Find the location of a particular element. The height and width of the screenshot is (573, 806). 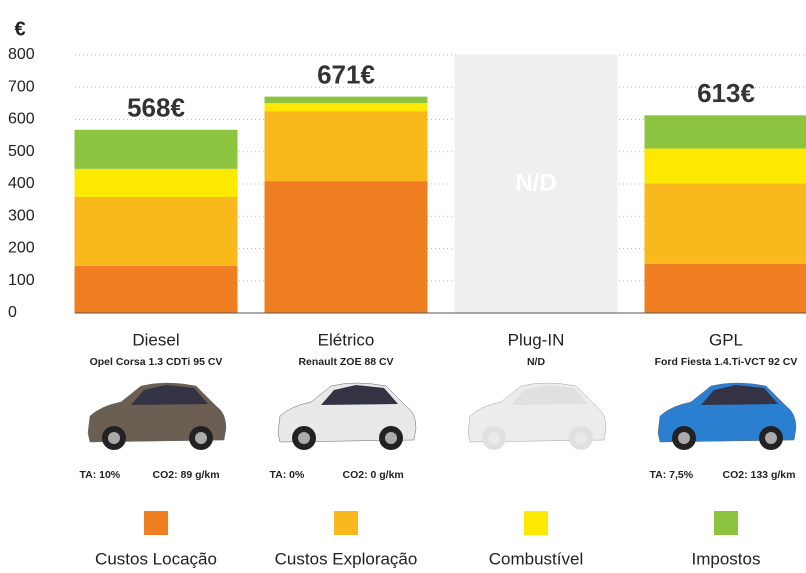

x-tick-label: GPL is located at coordinates (726, 339).